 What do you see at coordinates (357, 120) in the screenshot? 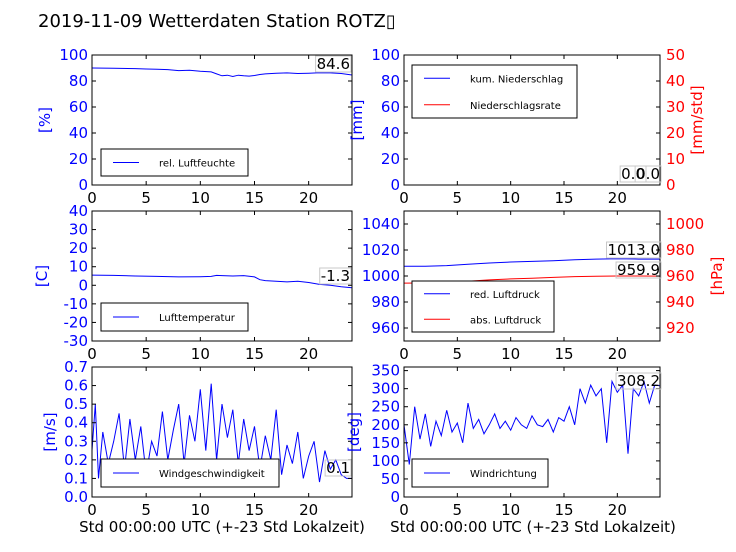
I see `y-axis-label: [mm]` at bounding box center [357, 120].